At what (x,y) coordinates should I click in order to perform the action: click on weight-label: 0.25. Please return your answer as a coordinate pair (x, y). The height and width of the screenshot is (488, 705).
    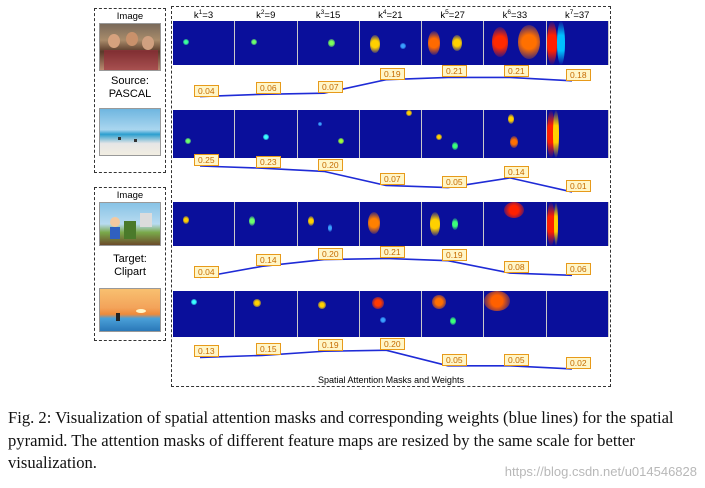
    Looking at the image, I should click on (206, 160).